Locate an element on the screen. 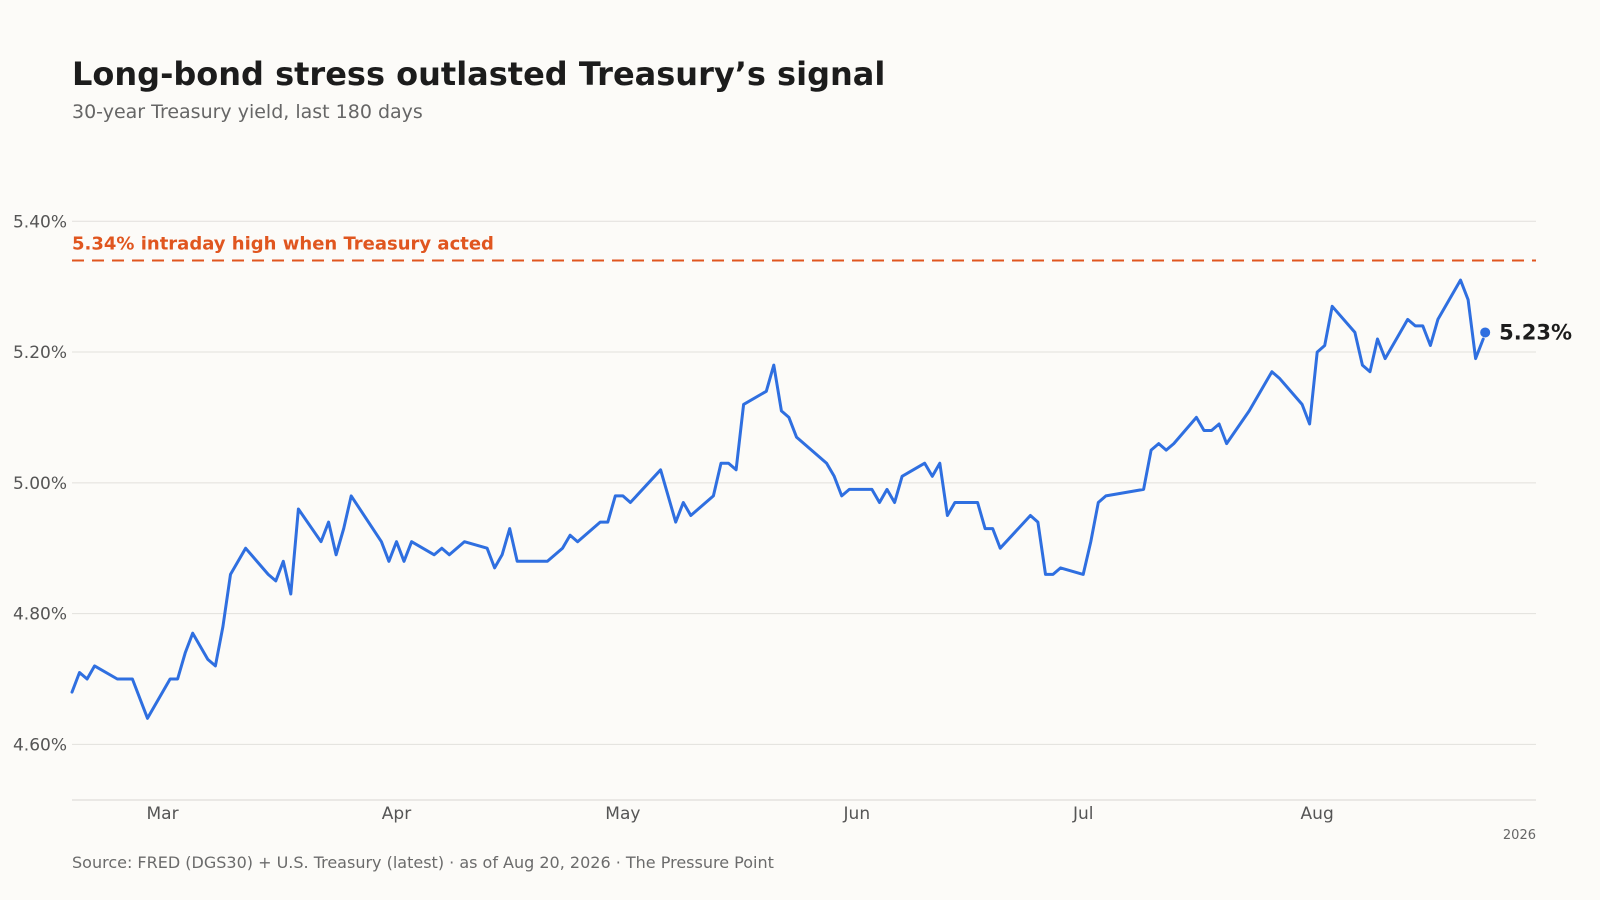 This screenshot has width=1600, height=900. x-tick-label: Apr is located at coordinates (396, 814).